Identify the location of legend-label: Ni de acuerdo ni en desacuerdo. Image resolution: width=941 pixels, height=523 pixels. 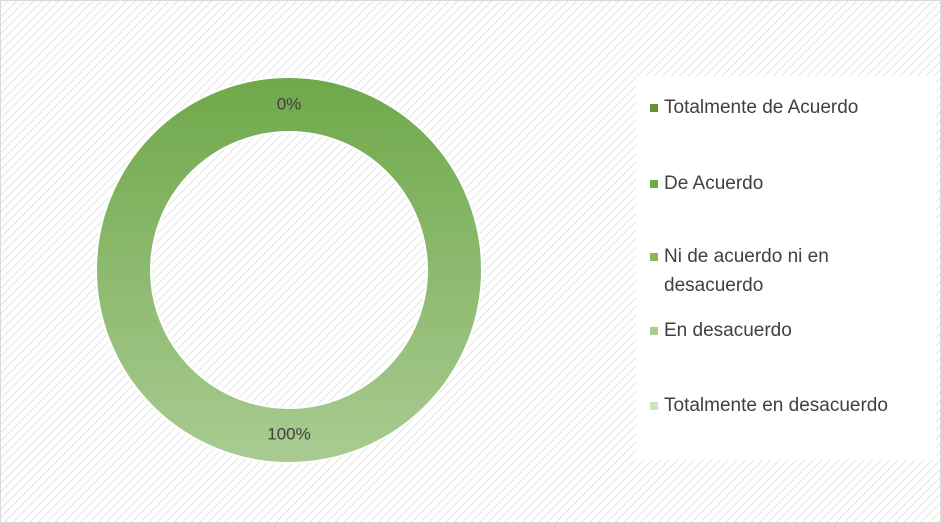
(746, 271).